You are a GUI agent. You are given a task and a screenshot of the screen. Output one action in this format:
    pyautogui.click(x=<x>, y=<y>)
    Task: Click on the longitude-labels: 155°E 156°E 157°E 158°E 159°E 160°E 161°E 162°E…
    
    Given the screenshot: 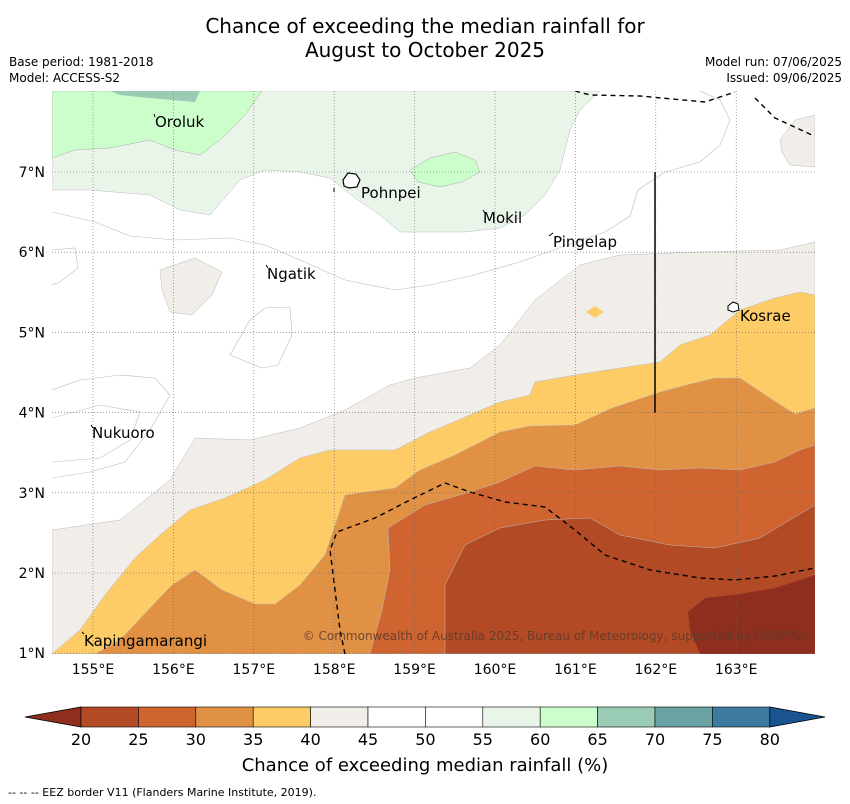 What is the action you would take?
    pyautogui.click(x=415, y=670)
    